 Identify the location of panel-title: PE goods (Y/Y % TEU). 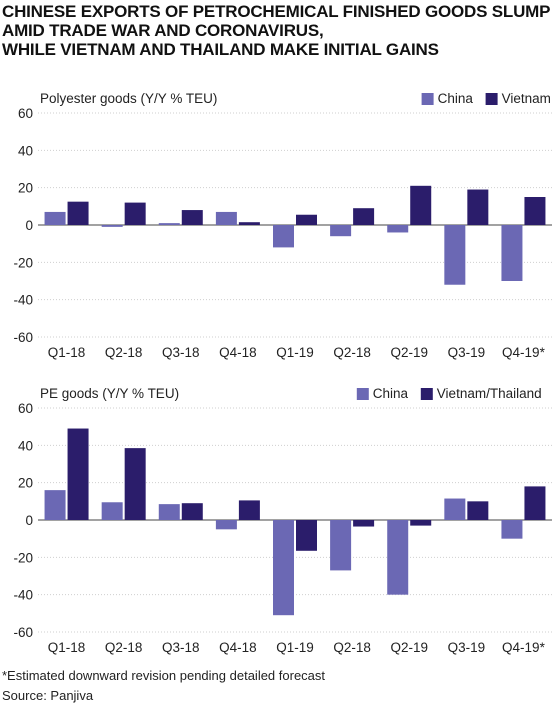
(109, 393).